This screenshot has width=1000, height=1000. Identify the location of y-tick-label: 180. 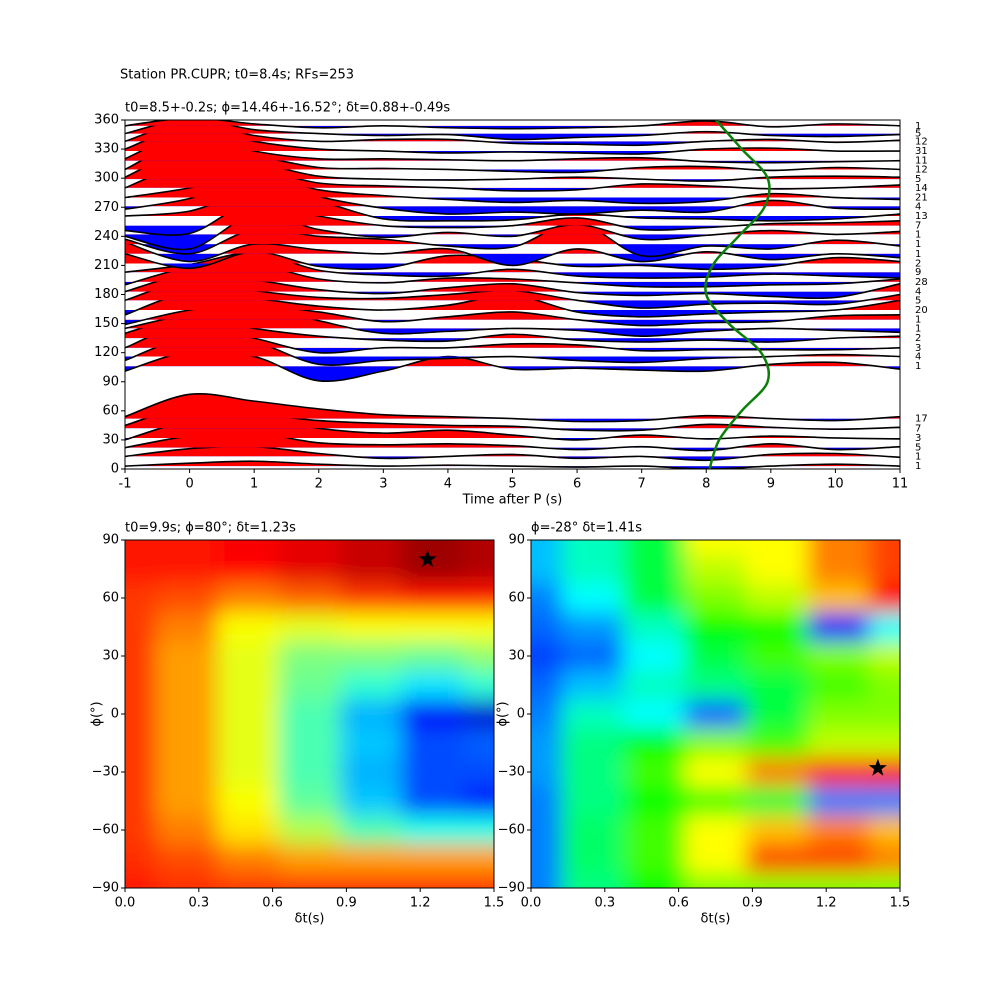
(106, 294).